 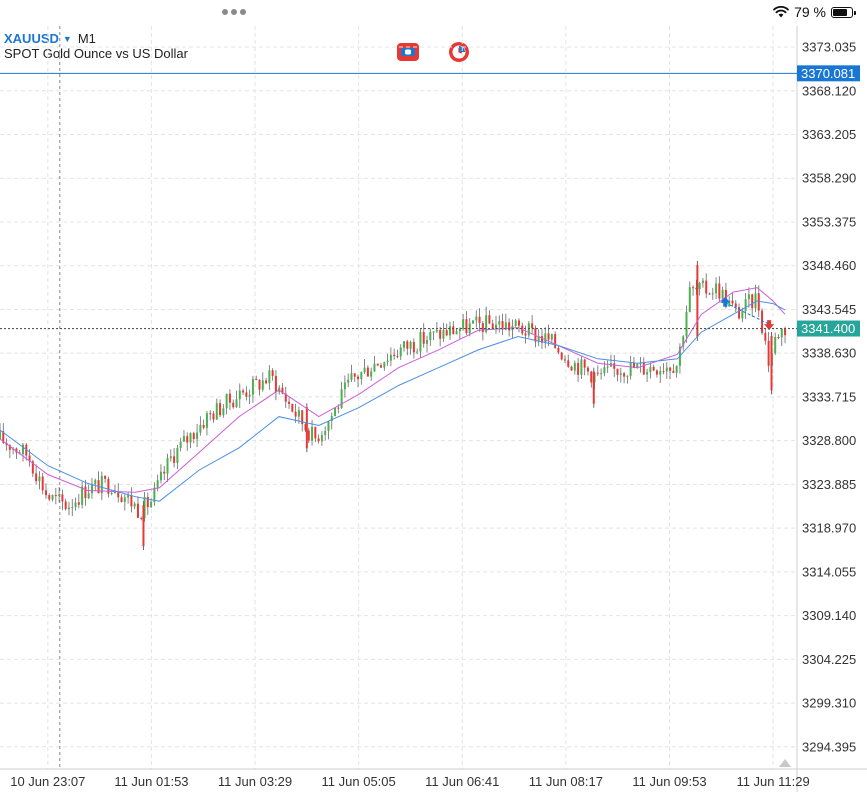 I want to click on sell-arrow-icon, so click(x=769, y=325).